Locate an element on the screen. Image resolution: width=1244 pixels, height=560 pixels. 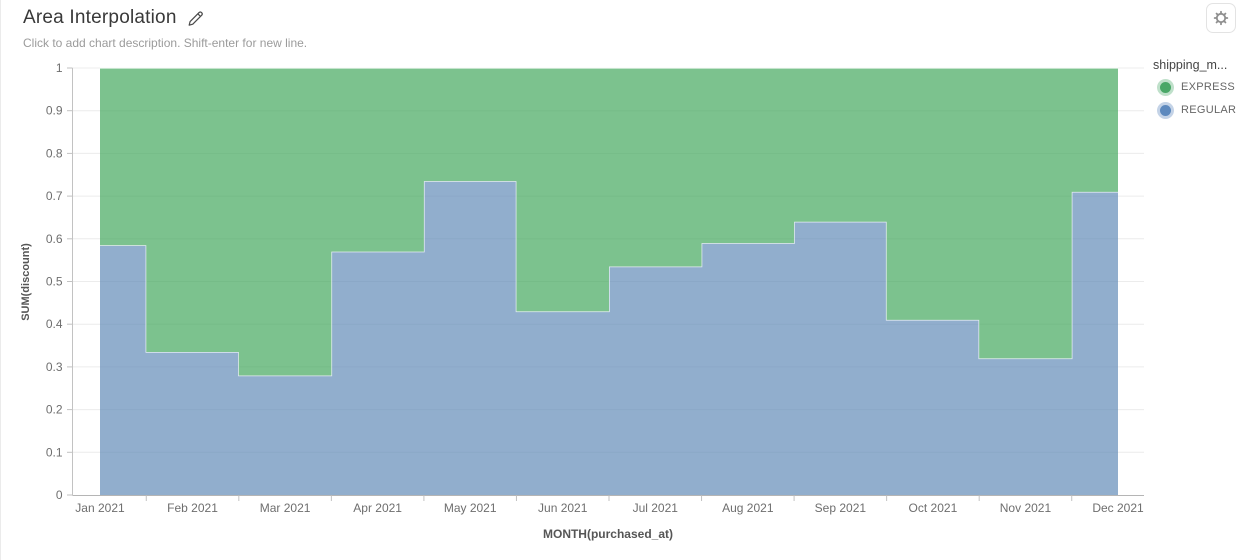
legend-item-regular: REGULAR is located at coordinates (1198, 110).